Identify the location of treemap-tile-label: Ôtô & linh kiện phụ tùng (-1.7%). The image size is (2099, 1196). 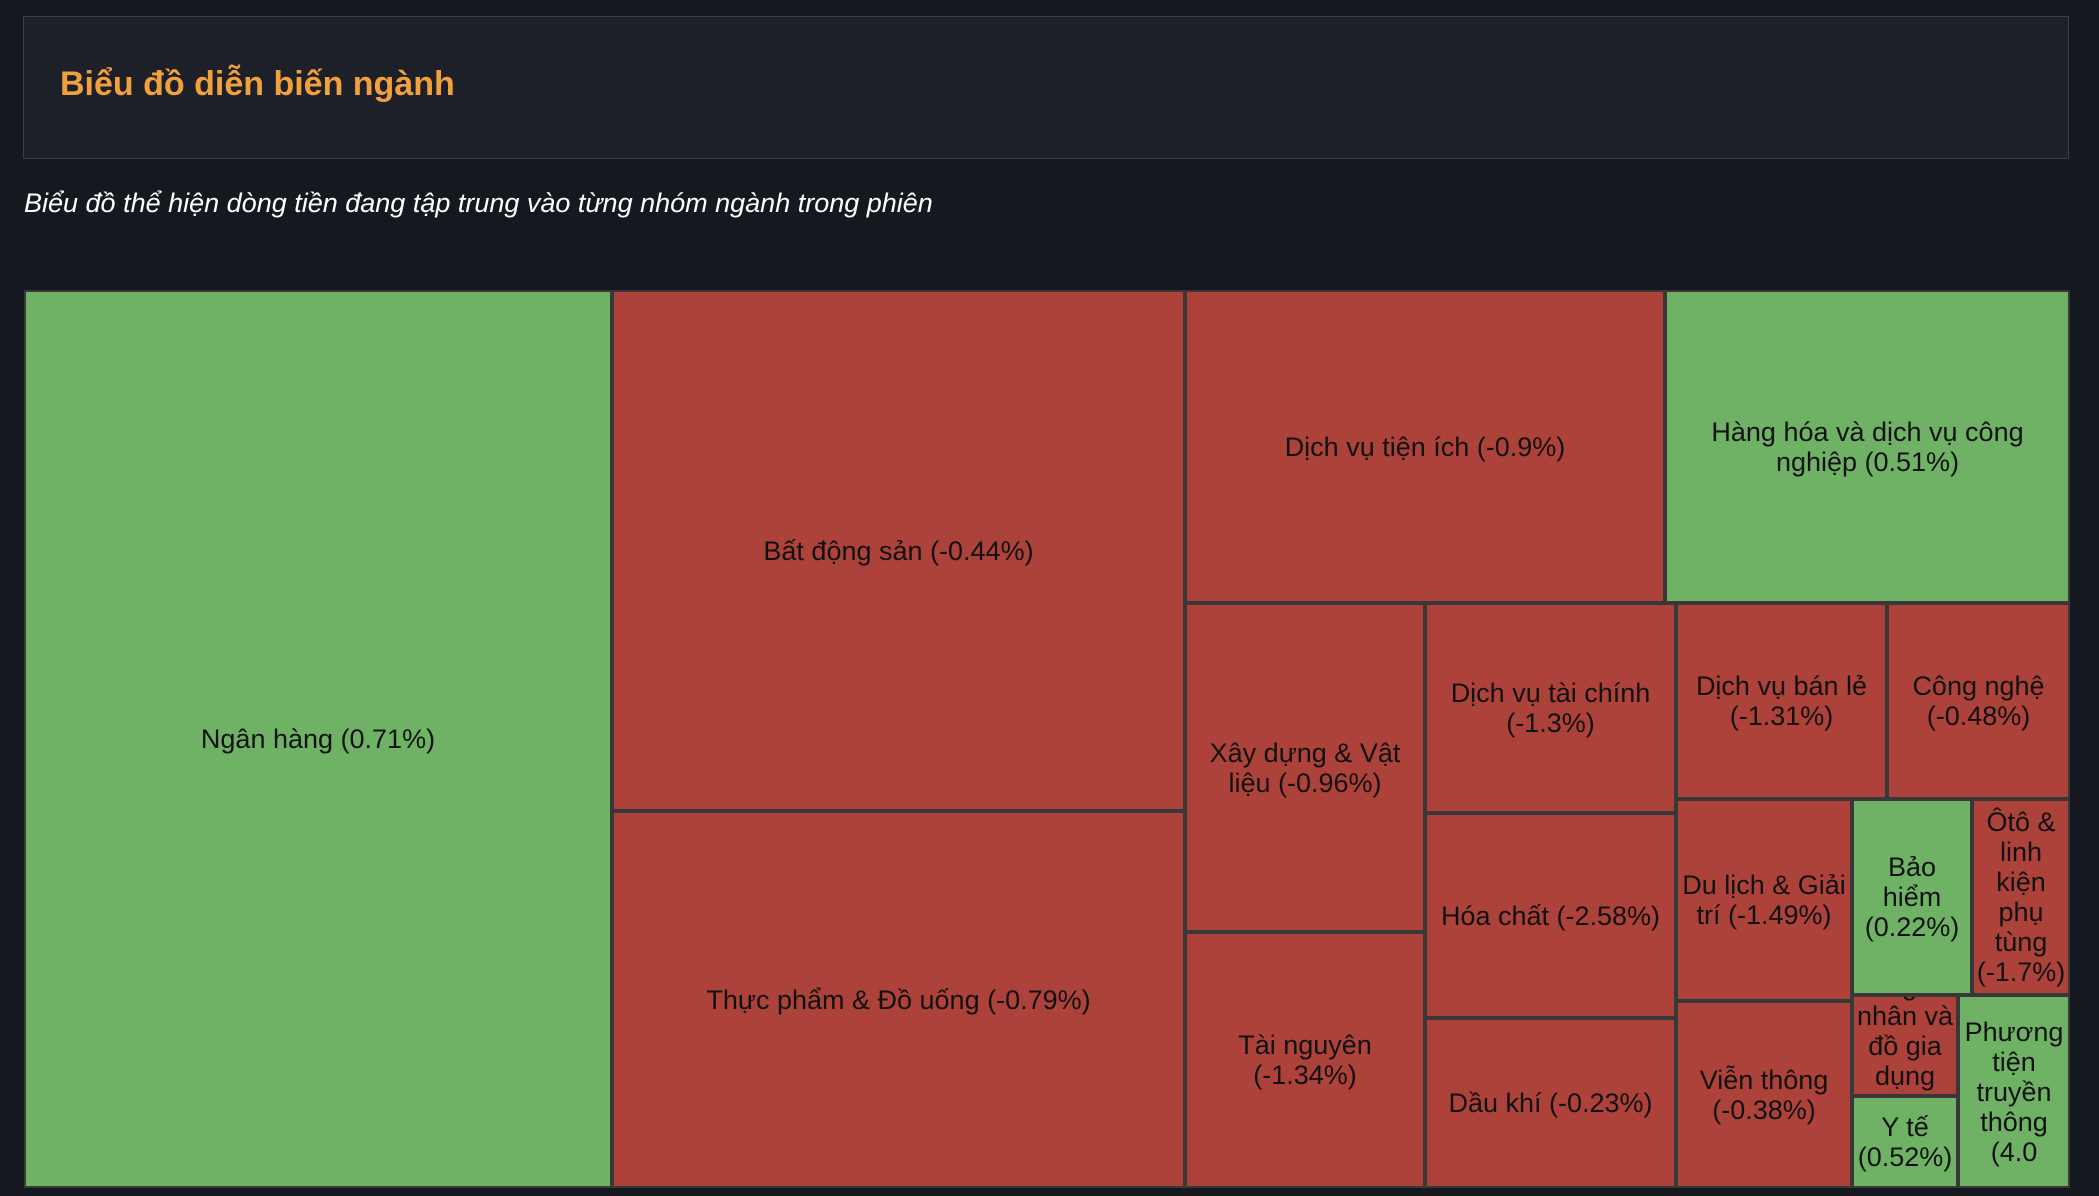
(2021, 897).